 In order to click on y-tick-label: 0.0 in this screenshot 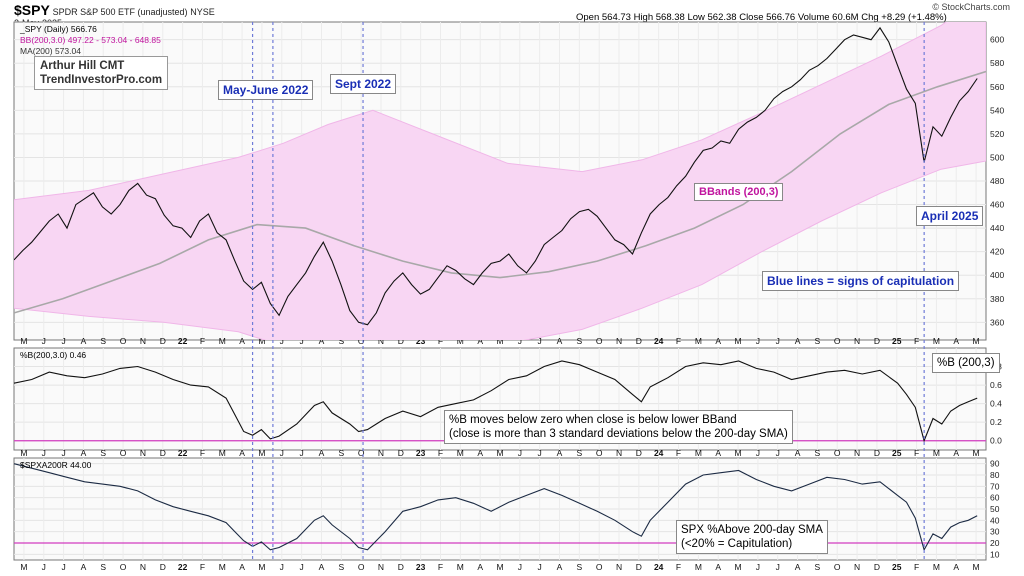, I will do `click(996, 441)`.